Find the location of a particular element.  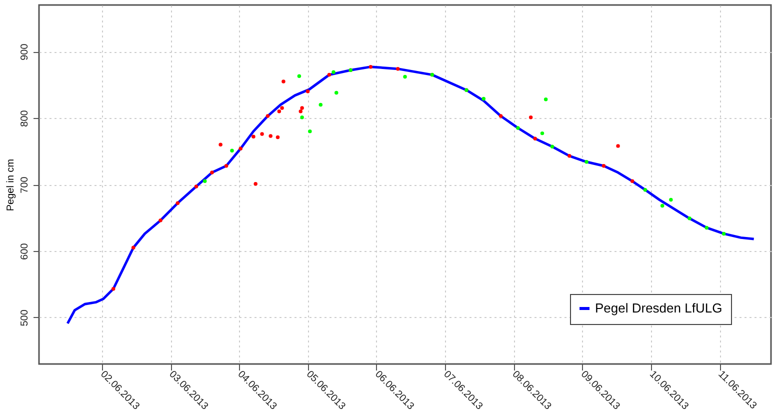

y-tick-label: 600 is located at coordinates (25, 251).